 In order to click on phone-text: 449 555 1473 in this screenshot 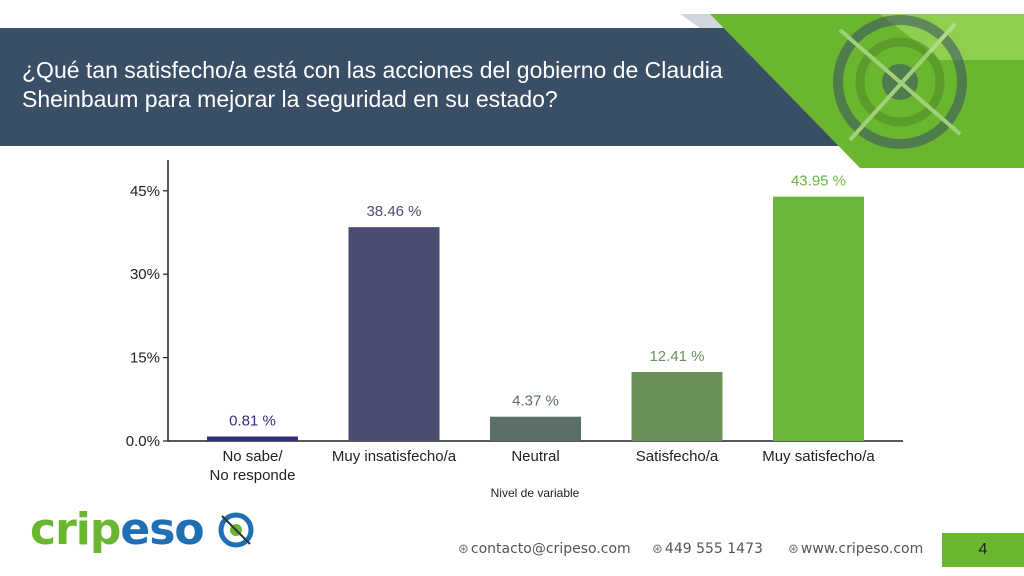, I will do `click(713, 549)`.